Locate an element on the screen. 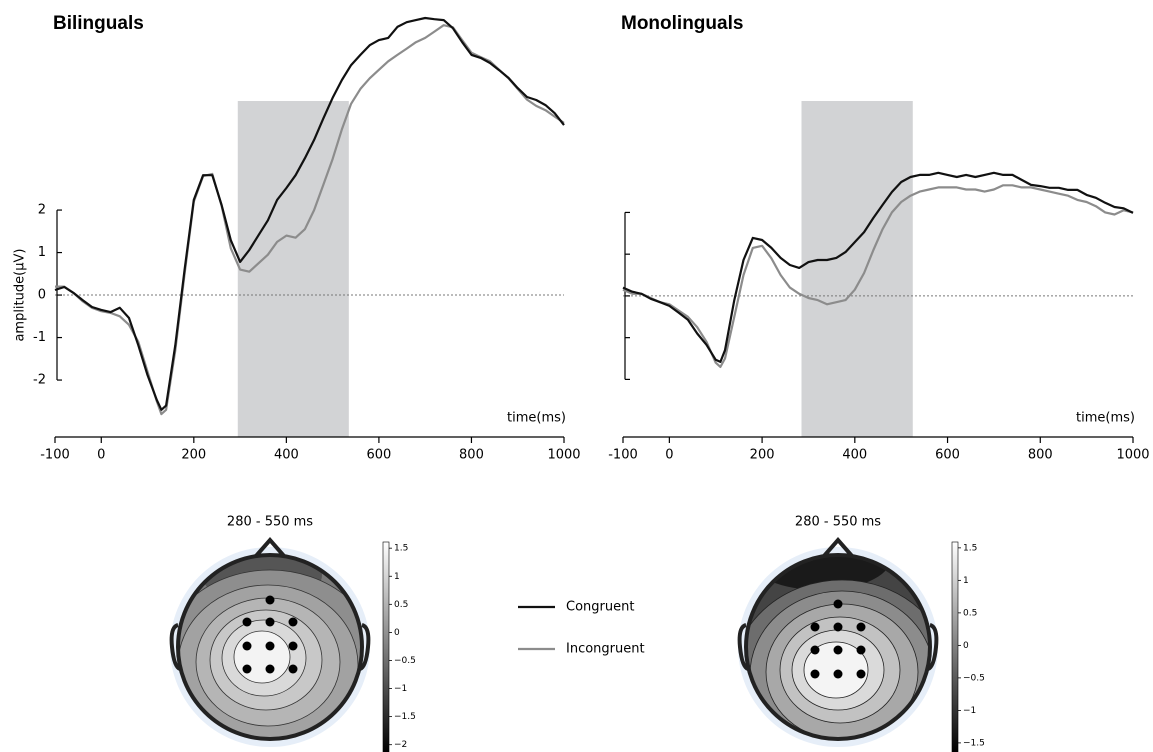 The image size is (1153, 752). y-tick-label: 1 is located at coordinates (42, 252).